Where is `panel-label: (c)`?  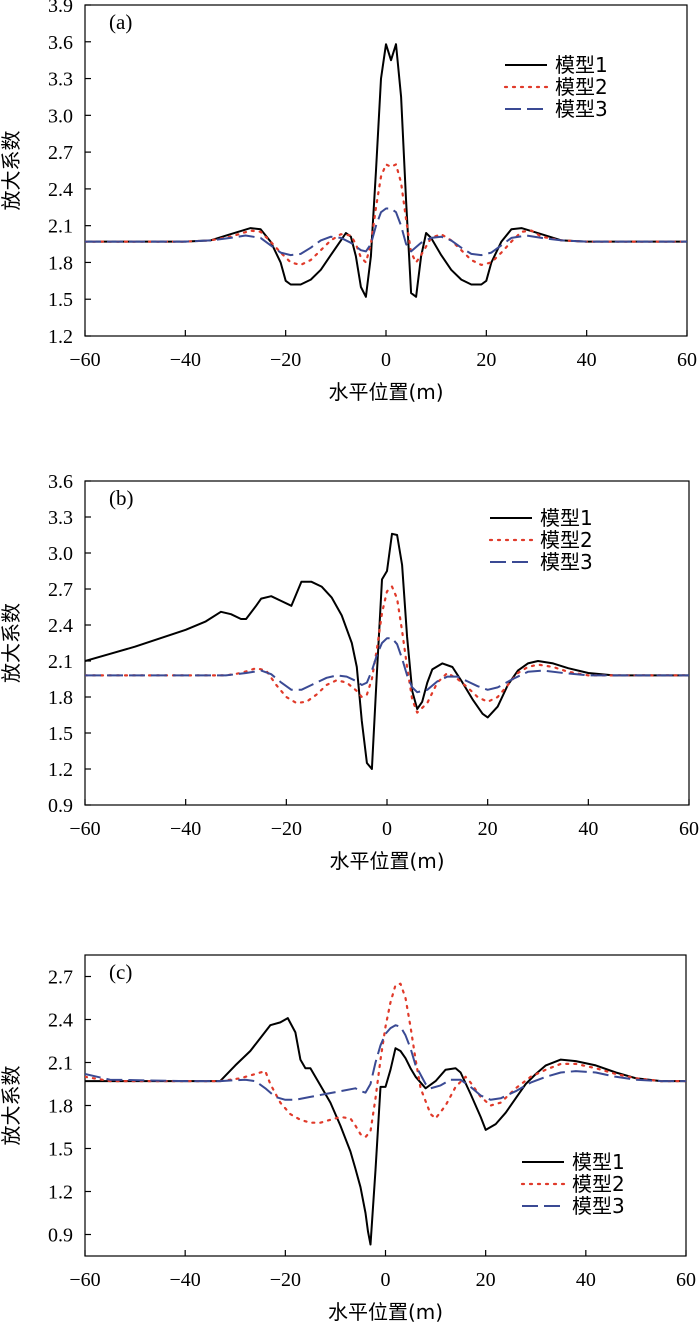
panel-label: (c) is located at coordinates (120, 972).